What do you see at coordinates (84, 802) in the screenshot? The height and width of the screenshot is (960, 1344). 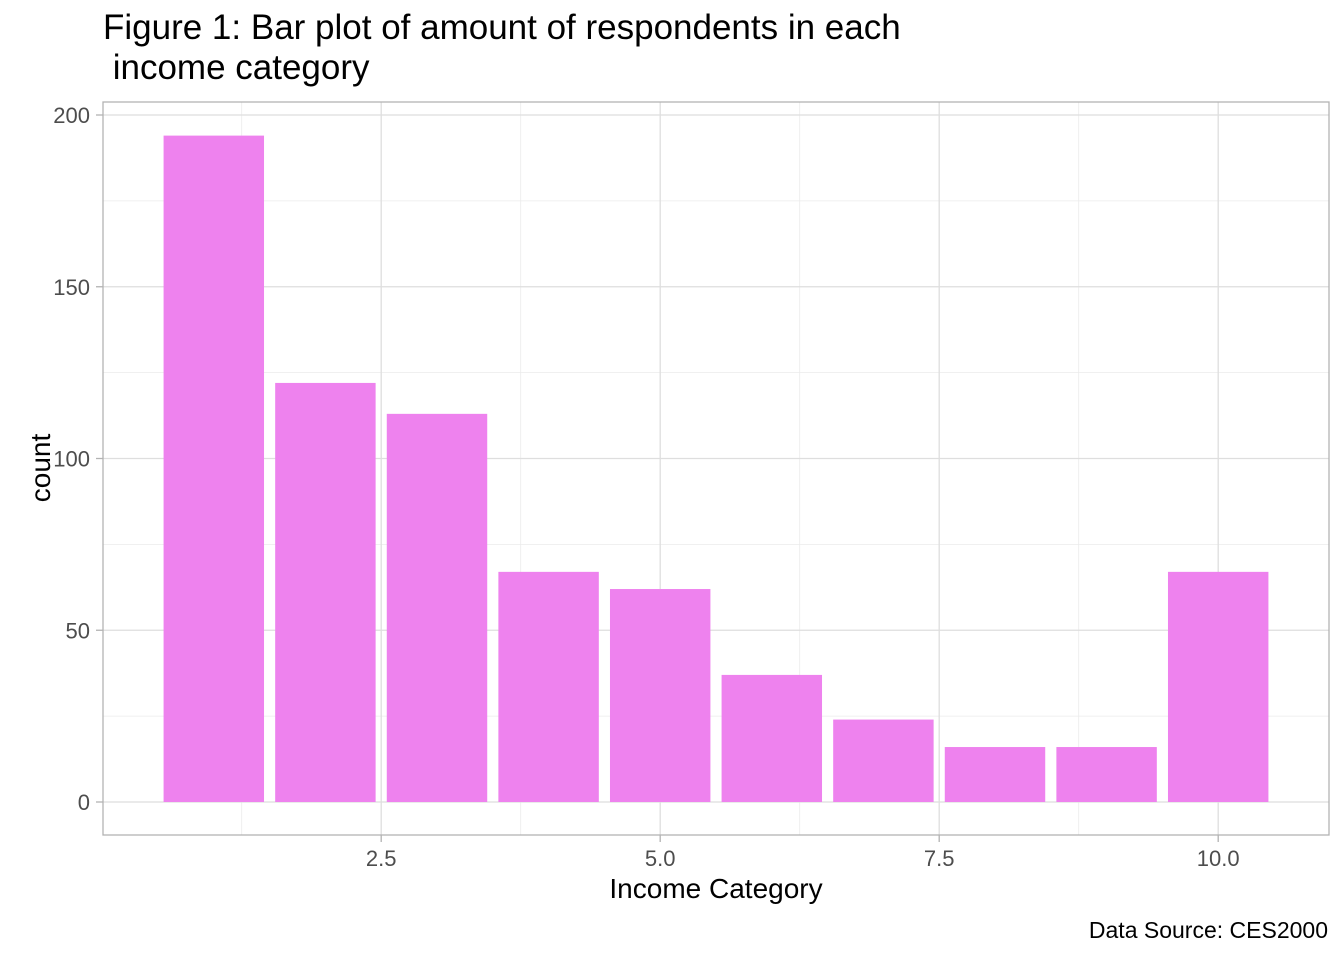 I see `y-tick-label: 0` at bounding box center [84, 802].